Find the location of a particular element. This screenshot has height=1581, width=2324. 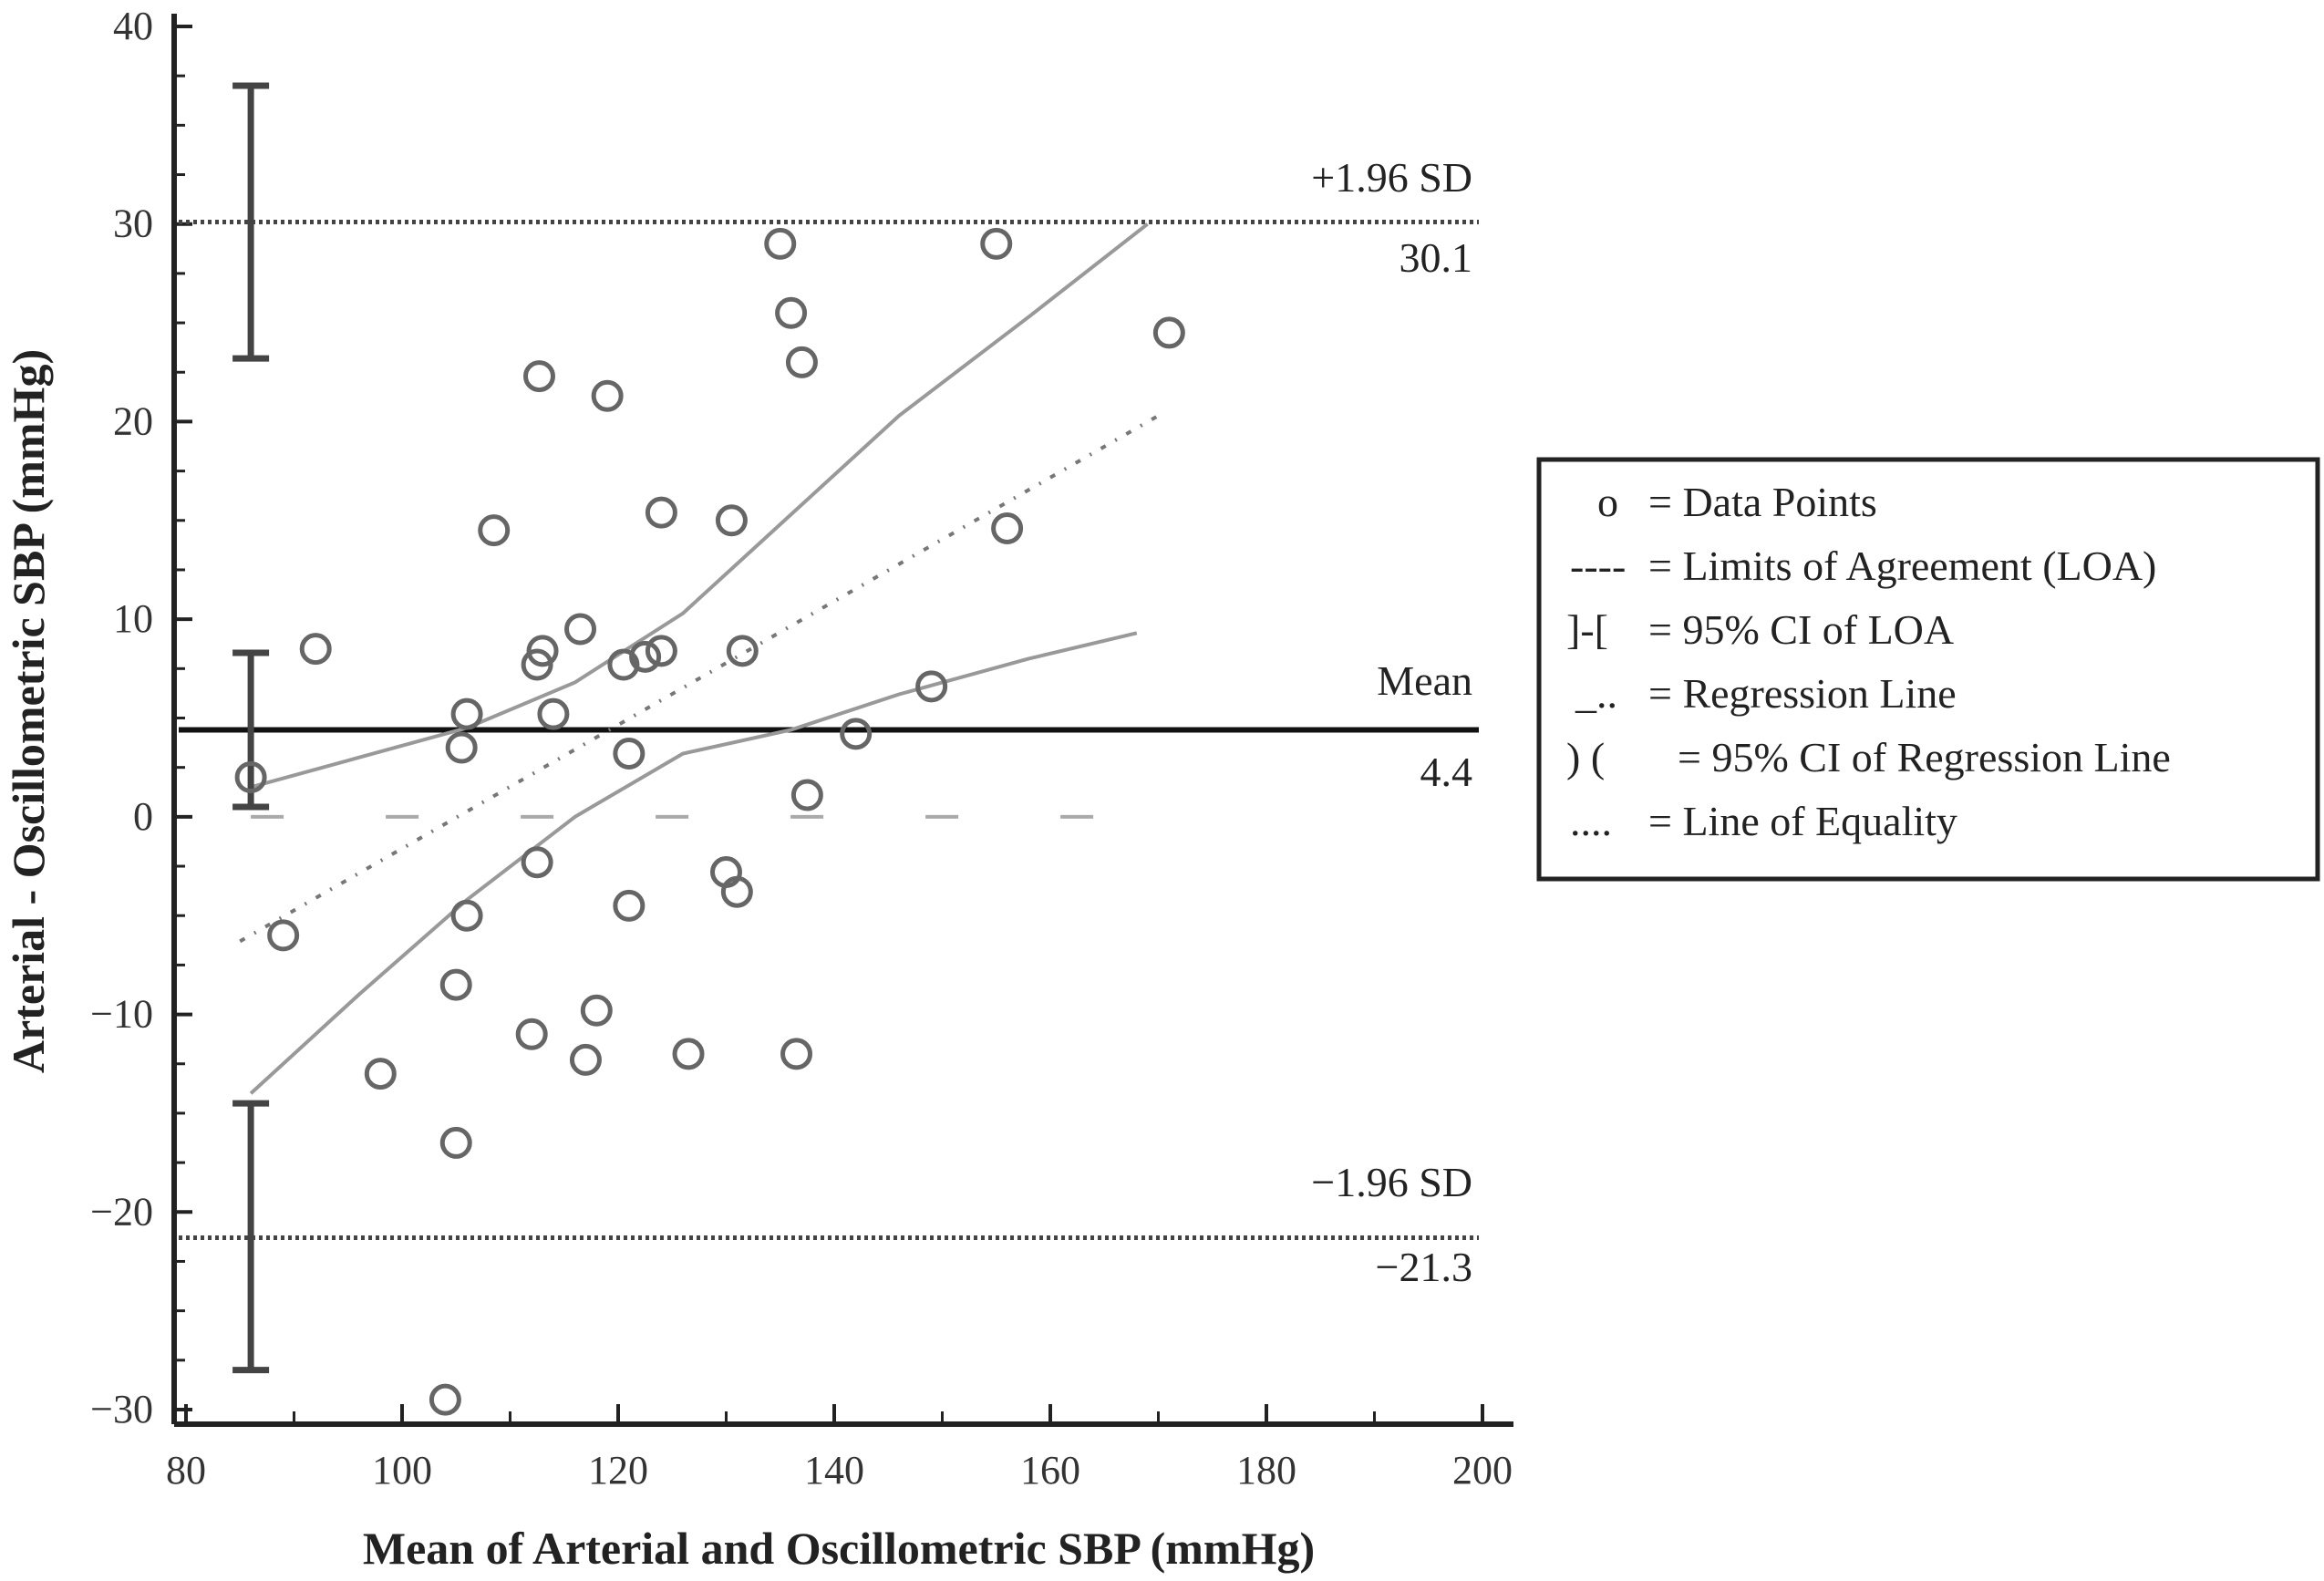

legend-symbol: ]-[ is located at coordinates (1587, 629).